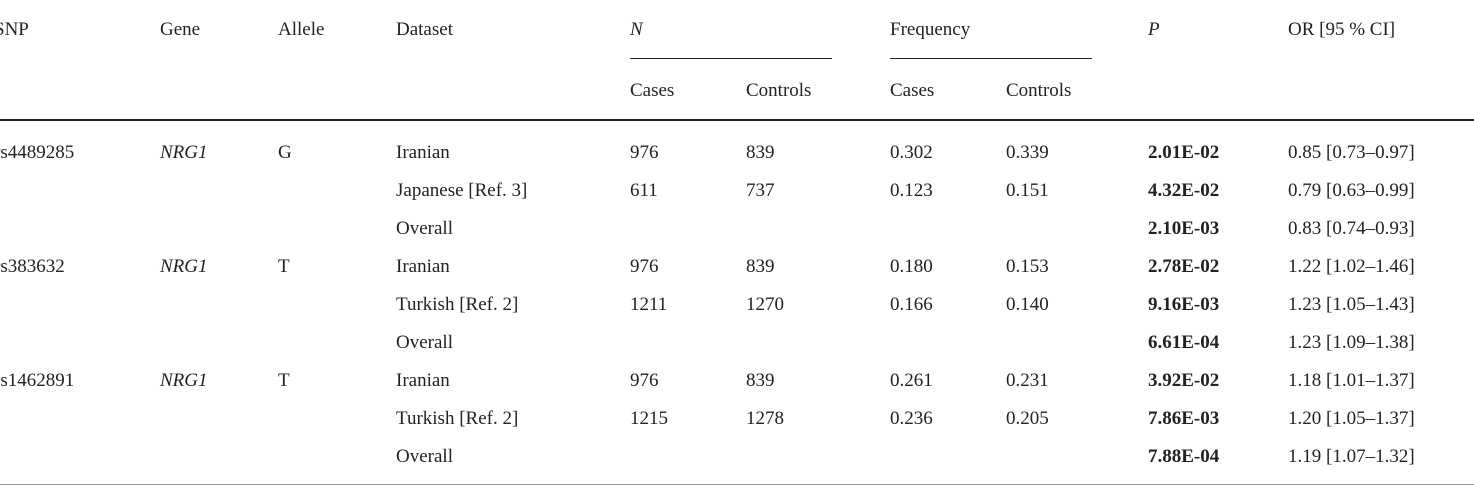 The image size is (1474, 487). What do you see at coordinates (1027, 380) in the screenshot?
I see `table-cell: 0.231` at bounding box center [1027, 380].